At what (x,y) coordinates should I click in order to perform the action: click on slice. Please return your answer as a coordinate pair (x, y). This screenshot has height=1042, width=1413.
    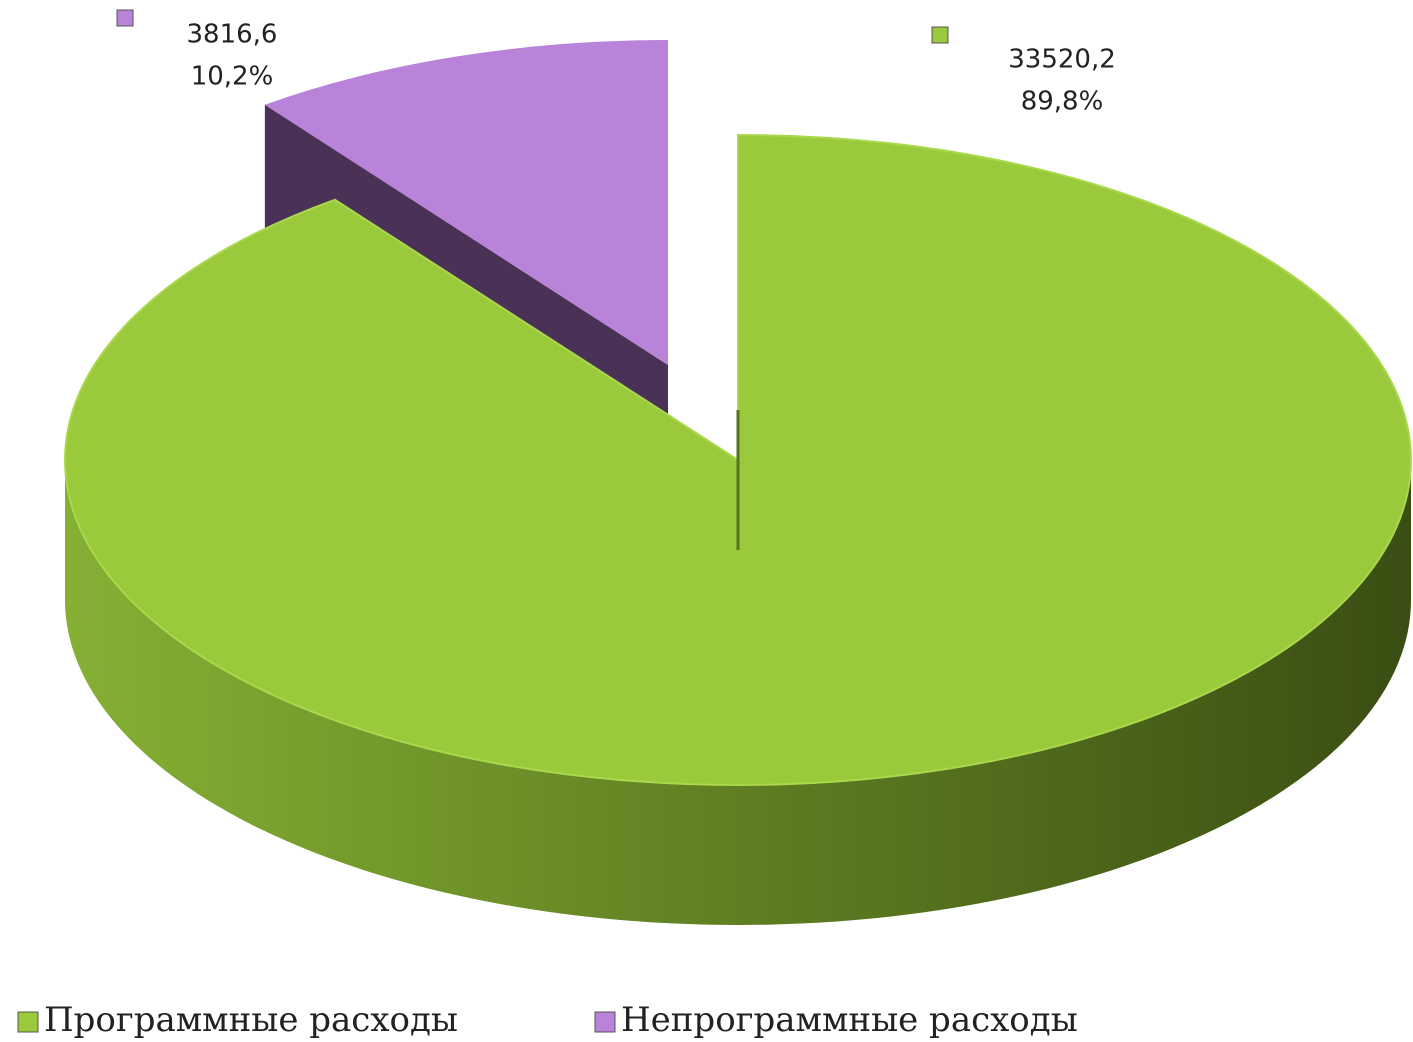
    Looking at the image, I should click on (466, 202).